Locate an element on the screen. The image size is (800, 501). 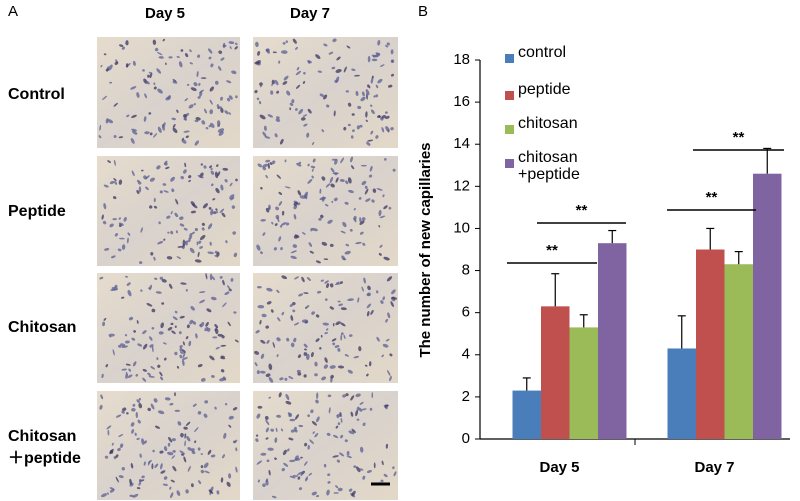
significance-label: ** is located at coordinates (739, 137).